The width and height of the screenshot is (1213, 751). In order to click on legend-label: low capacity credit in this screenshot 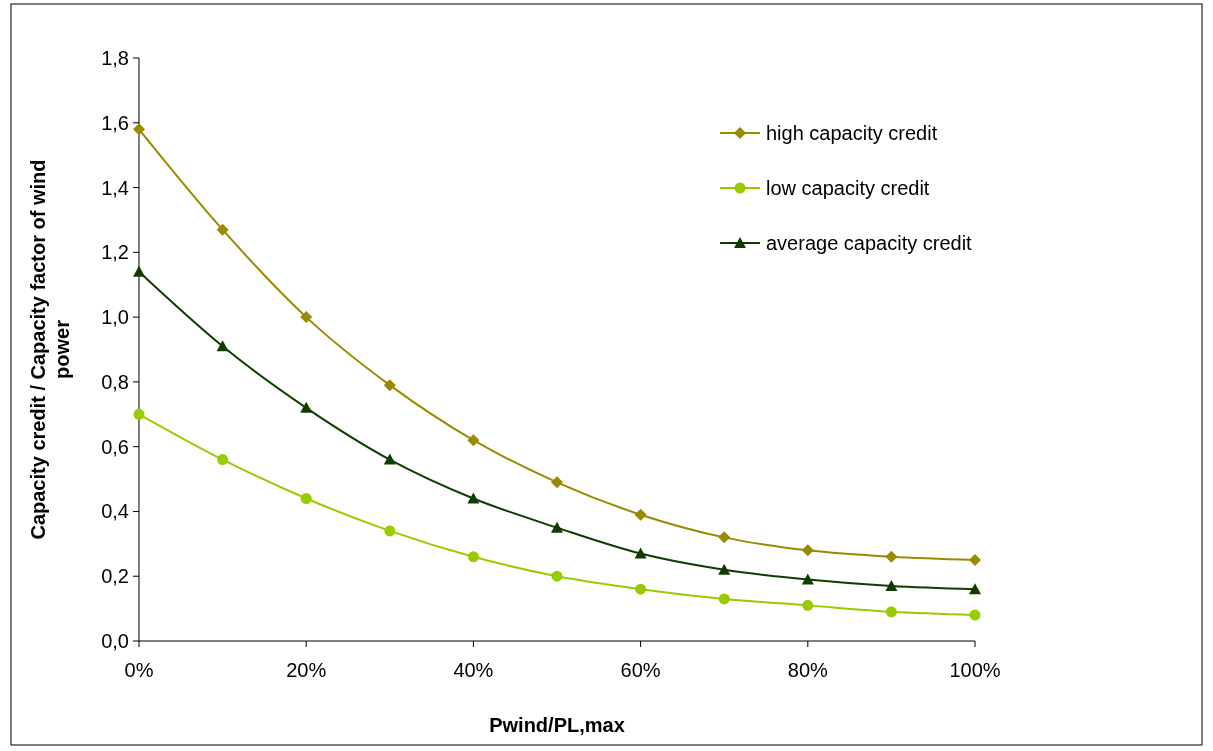, I will do `click(848, 188)`.